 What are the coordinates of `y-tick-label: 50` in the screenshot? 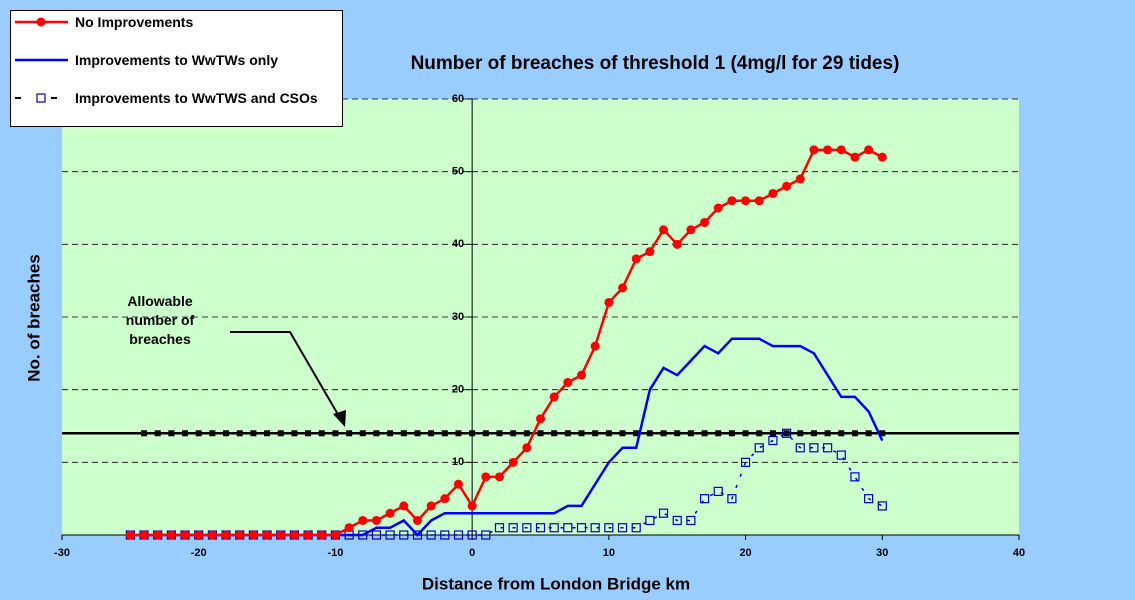 It's located at (458, 172).